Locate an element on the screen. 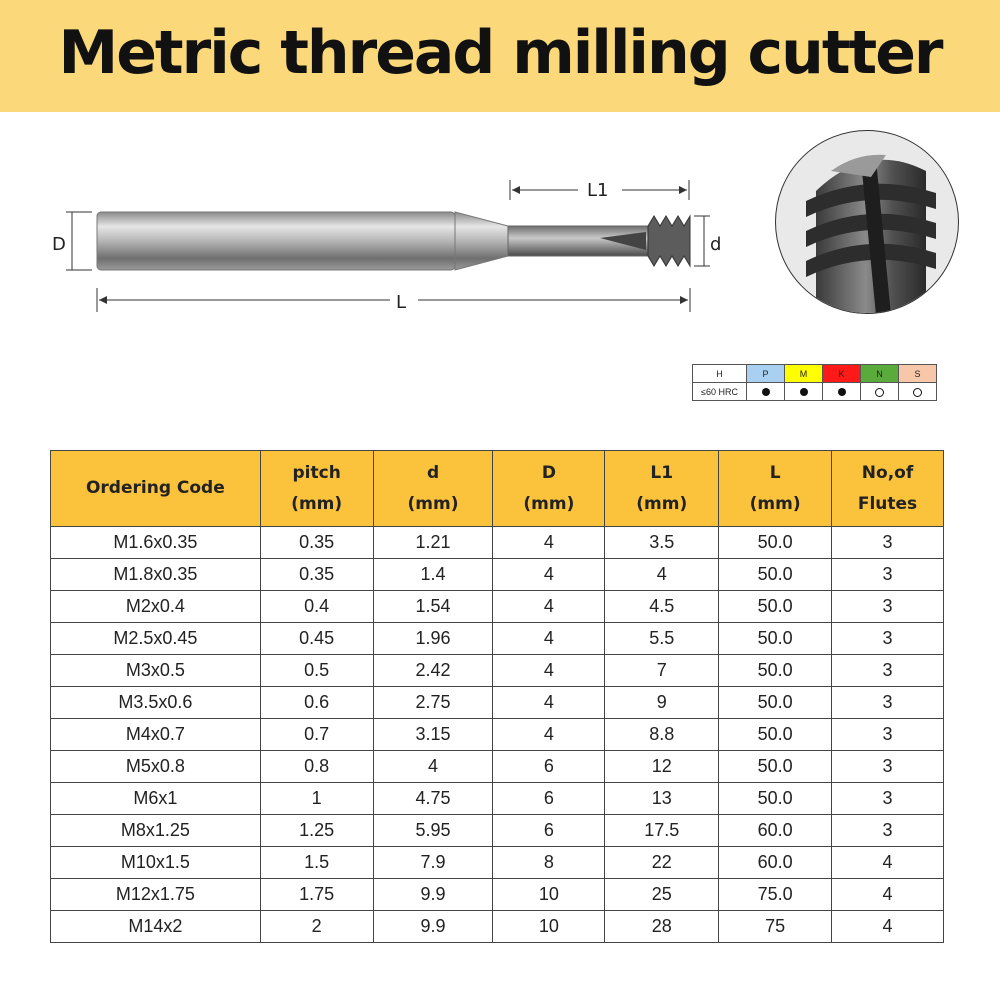 The width and height of the screenshot is (1000, 1000). table-row: M5x0.8 0.8 4 6 12 50.0 3 is located at coordinates (497, 766).